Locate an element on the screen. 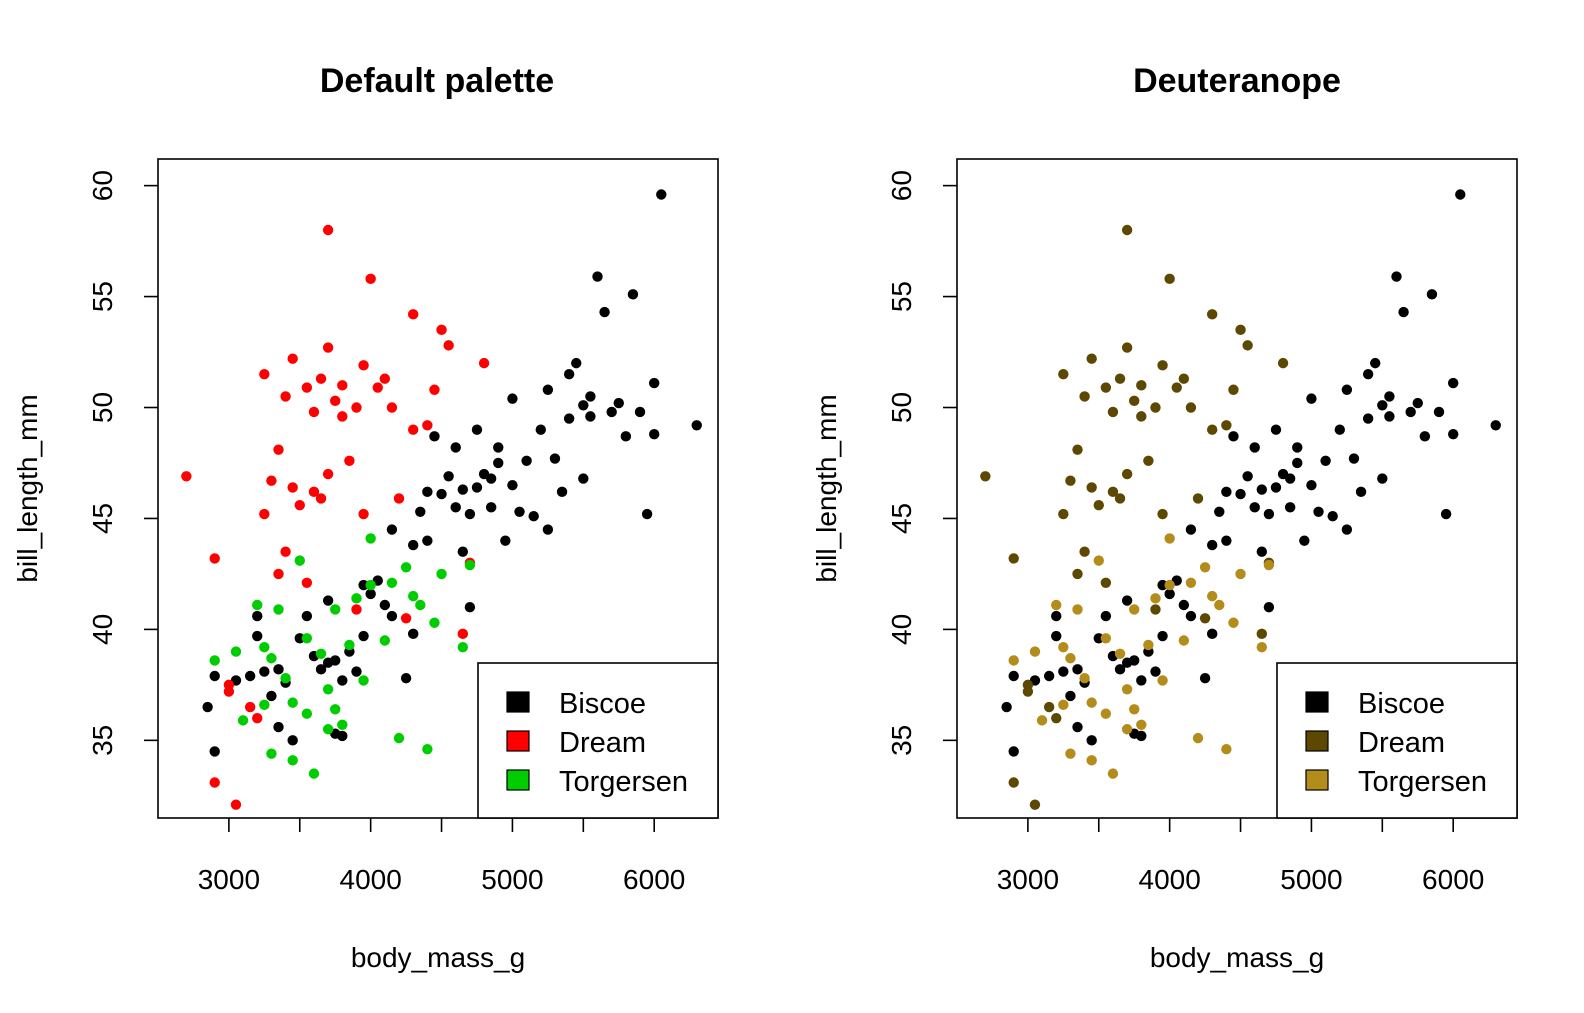 The height and width of the screenshot is (1013, 1584). legend: Biscoe Dream Torgersen is located at coordinates (598, 740).